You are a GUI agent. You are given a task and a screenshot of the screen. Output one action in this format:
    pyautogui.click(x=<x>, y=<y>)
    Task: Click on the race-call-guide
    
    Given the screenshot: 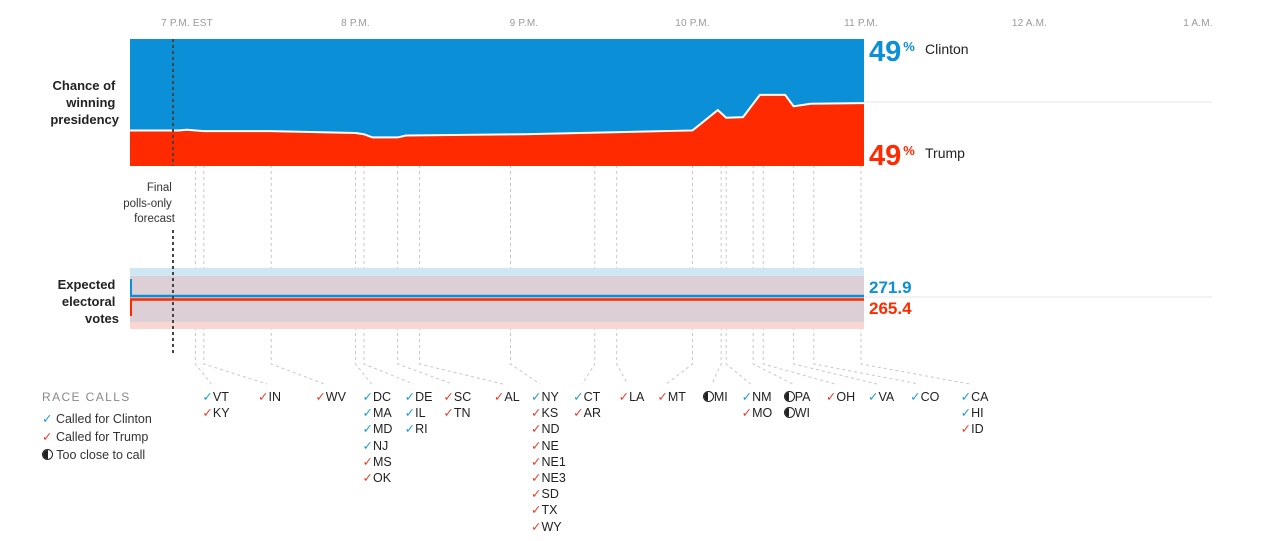 What is the action you would take?
    pyautogui.click(x=915, y=212)
    